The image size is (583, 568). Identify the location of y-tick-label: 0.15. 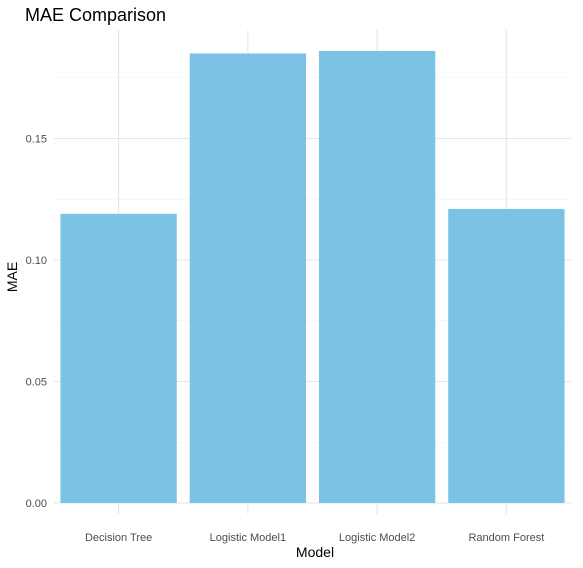
(36, 140).